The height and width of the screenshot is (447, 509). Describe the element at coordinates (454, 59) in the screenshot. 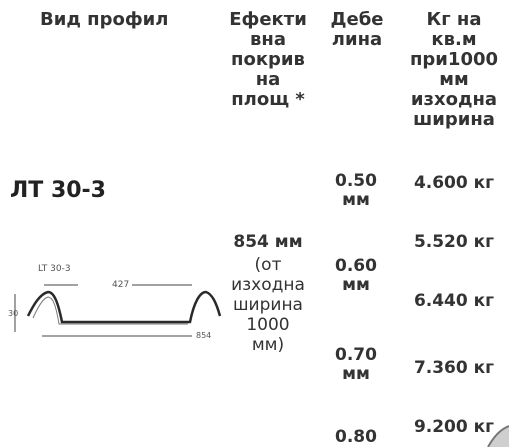

I see `header-weight-line: при1000` at that location.